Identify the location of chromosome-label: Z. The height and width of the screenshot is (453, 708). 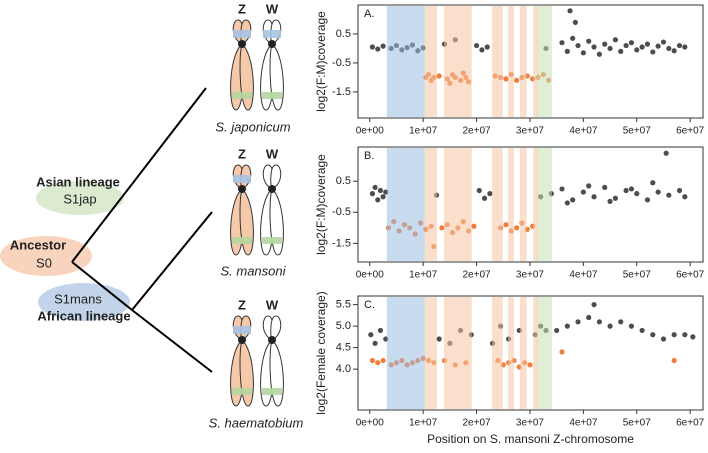
(242, 304).